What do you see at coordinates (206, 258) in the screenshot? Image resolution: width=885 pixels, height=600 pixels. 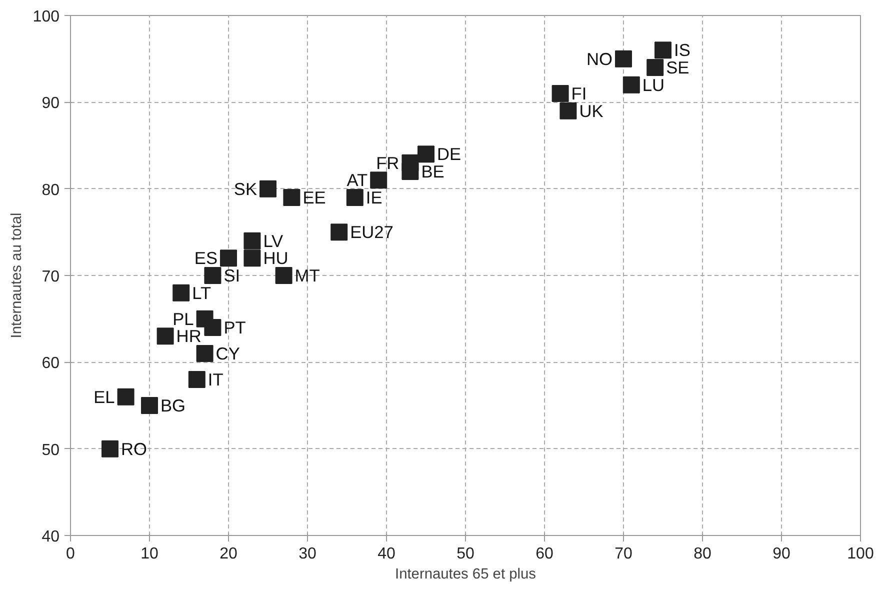 I see `annotation: ES` at bounding box center [206, 258].